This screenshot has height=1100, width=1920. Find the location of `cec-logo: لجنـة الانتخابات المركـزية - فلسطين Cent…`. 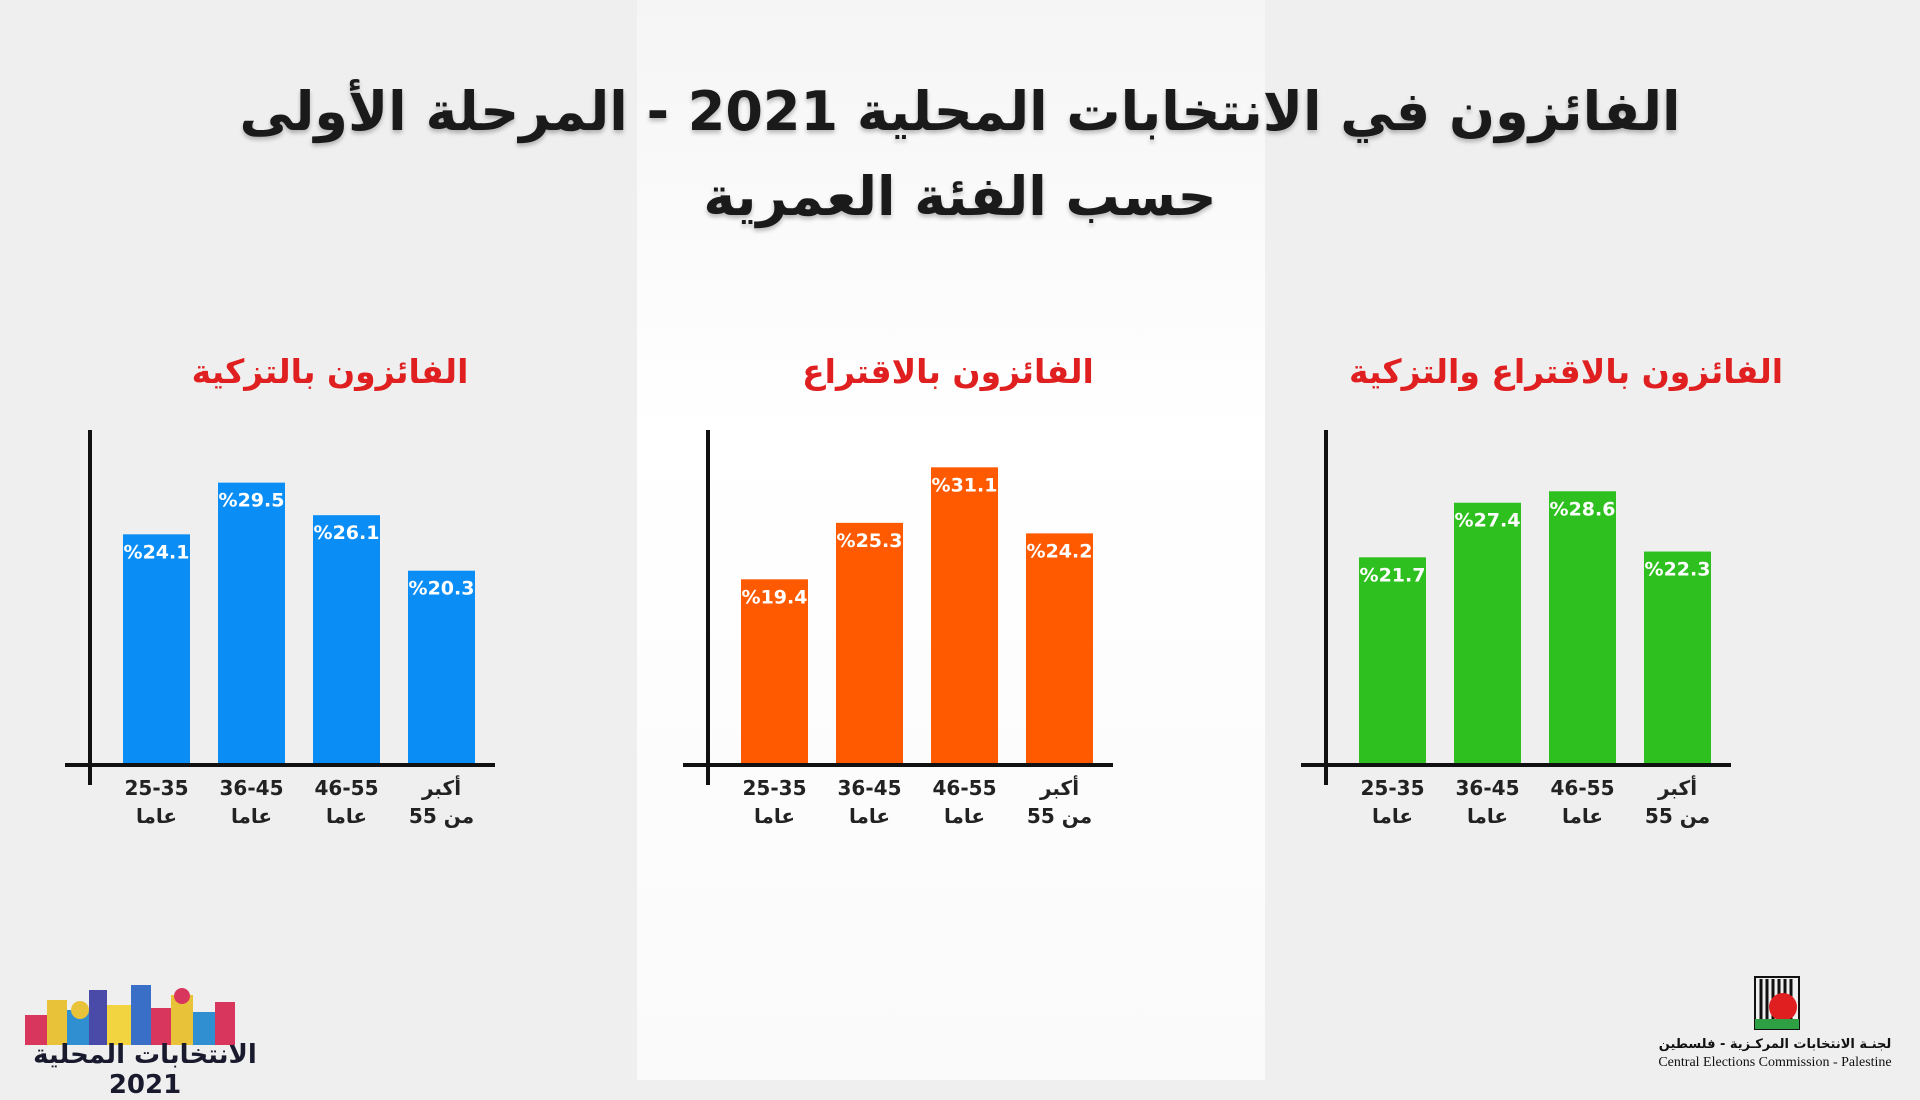

cec-logo: لجنـة الانتخابات المركـزية - فلسطين Cent… is located at coordinates (1775, 1025).